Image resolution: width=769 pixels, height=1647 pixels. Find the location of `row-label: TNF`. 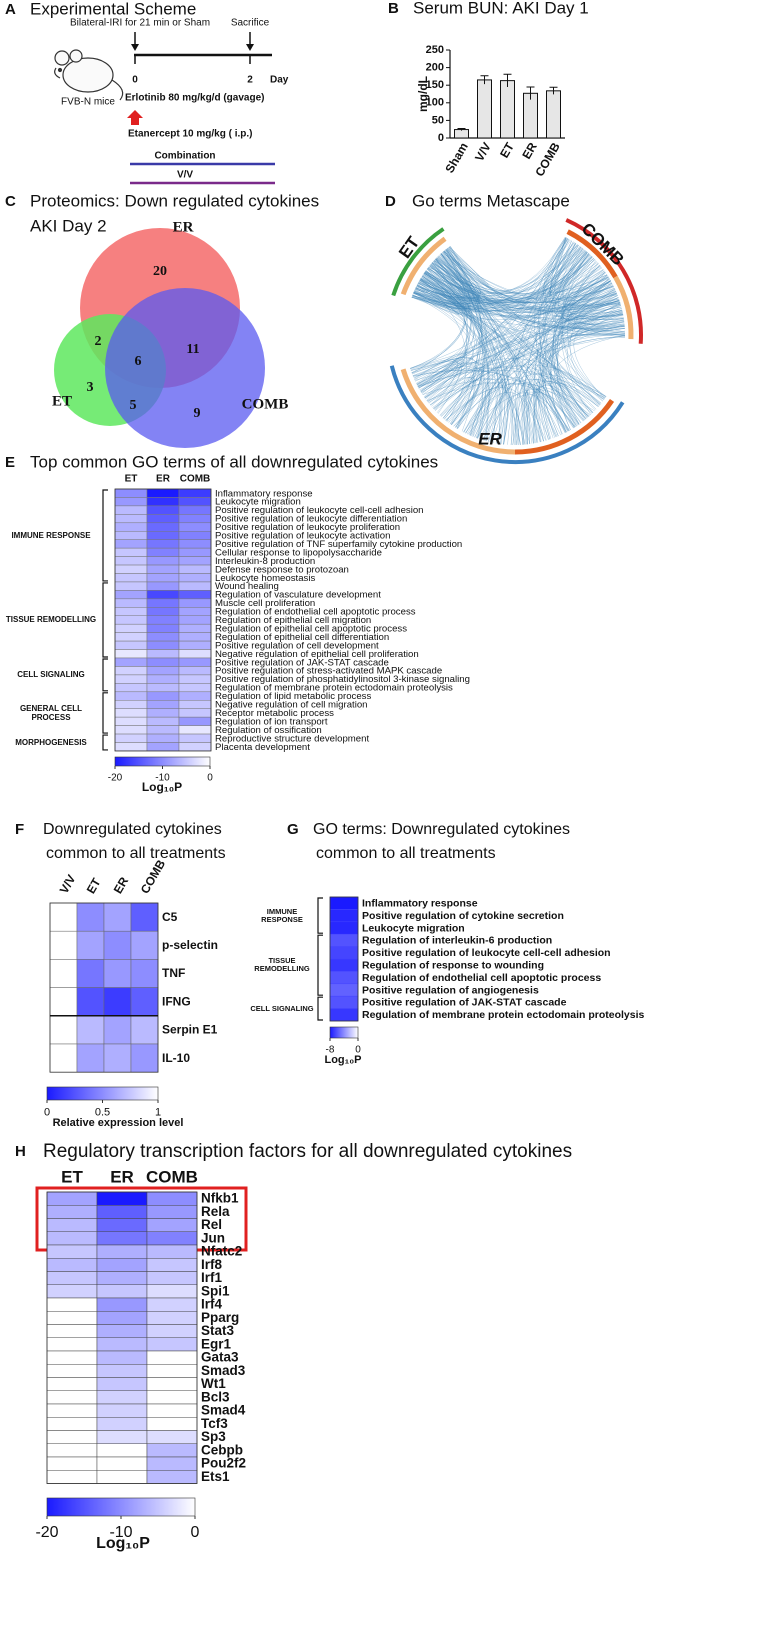

row-label: TNF is located at coordinates (173, 973).